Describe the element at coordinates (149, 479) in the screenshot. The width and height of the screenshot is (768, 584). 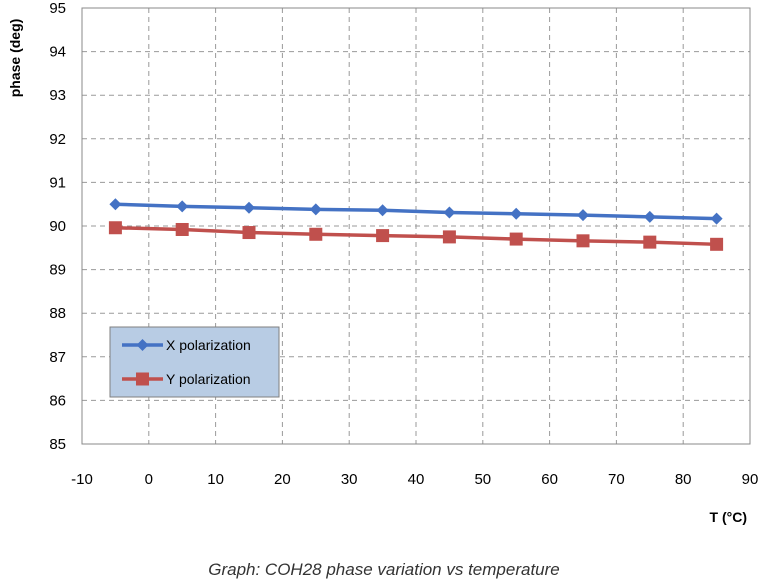
I see `x-tick-label: 0` at that location.